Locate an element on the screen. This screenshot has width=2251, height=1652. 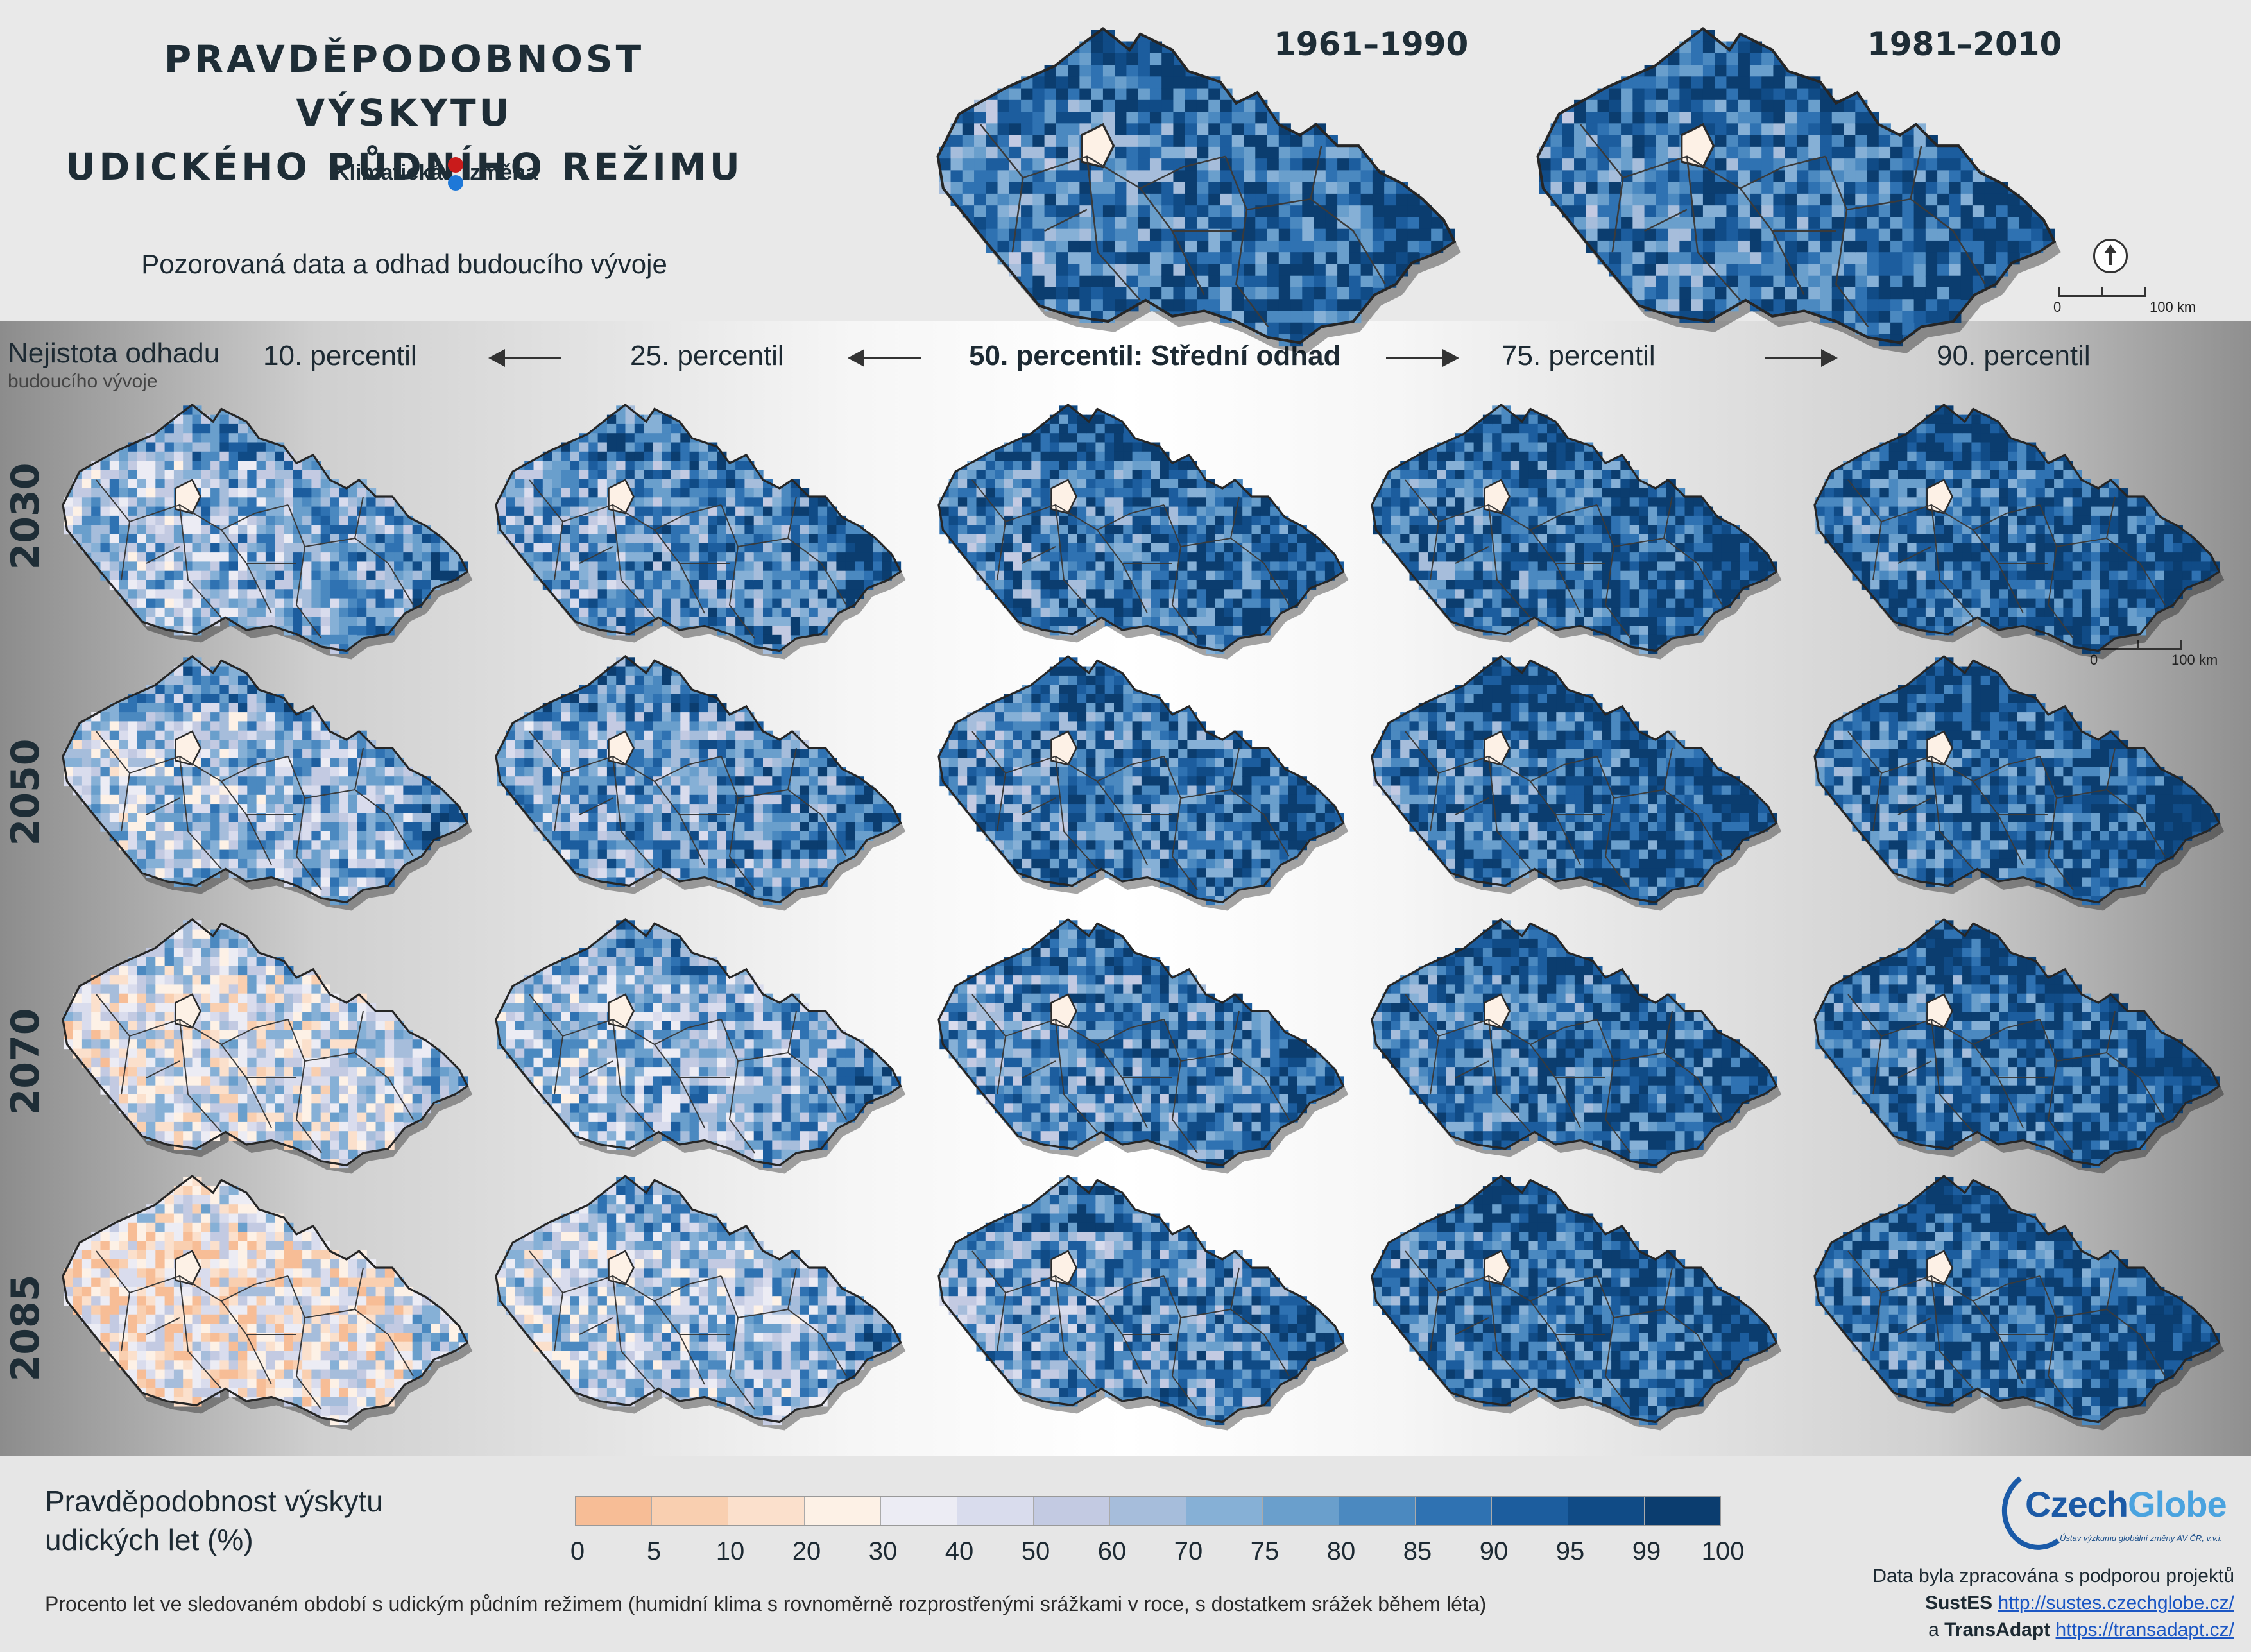
legend-tick-label: 60 is located at coordinates (1112, 1551).